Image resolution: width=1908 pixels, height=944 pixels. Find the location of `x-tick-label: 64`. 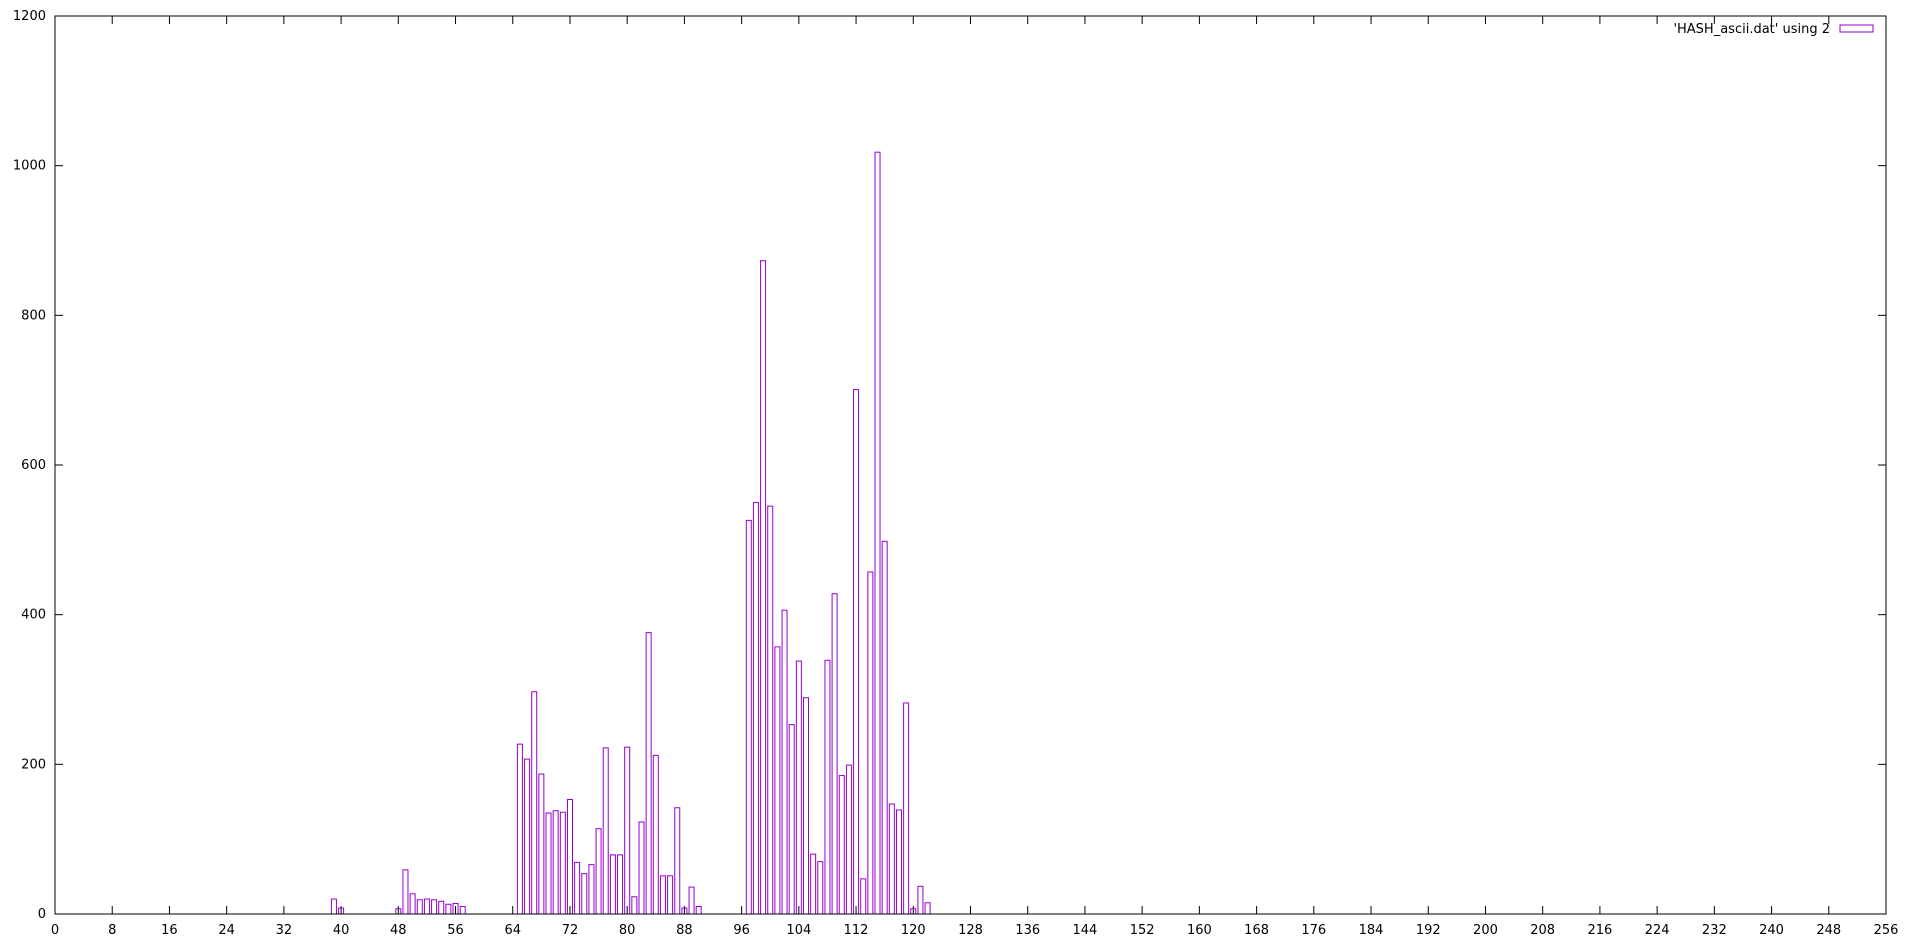

x-tick-label: 64 is located at coordinates (512, 930).